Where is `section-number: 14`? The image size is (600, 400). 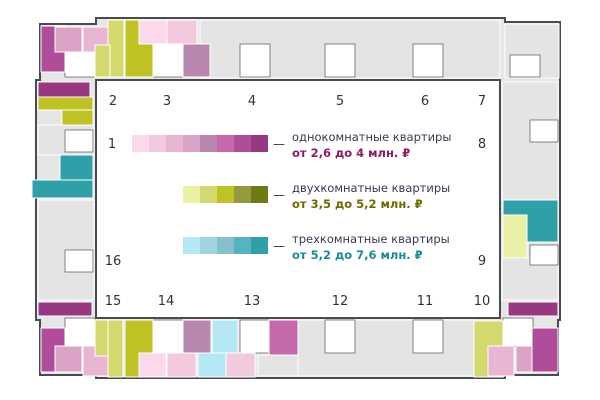
section-number: 14 is located at coordinates (166, 301).